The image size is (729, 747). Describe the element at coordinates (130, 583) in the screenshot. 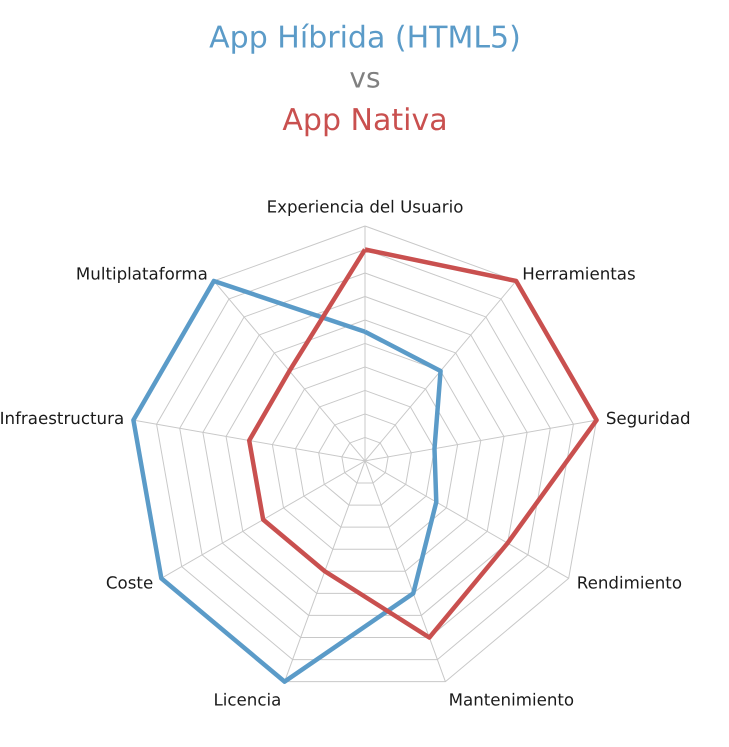

I see `spoke-label: Coste` at that location.